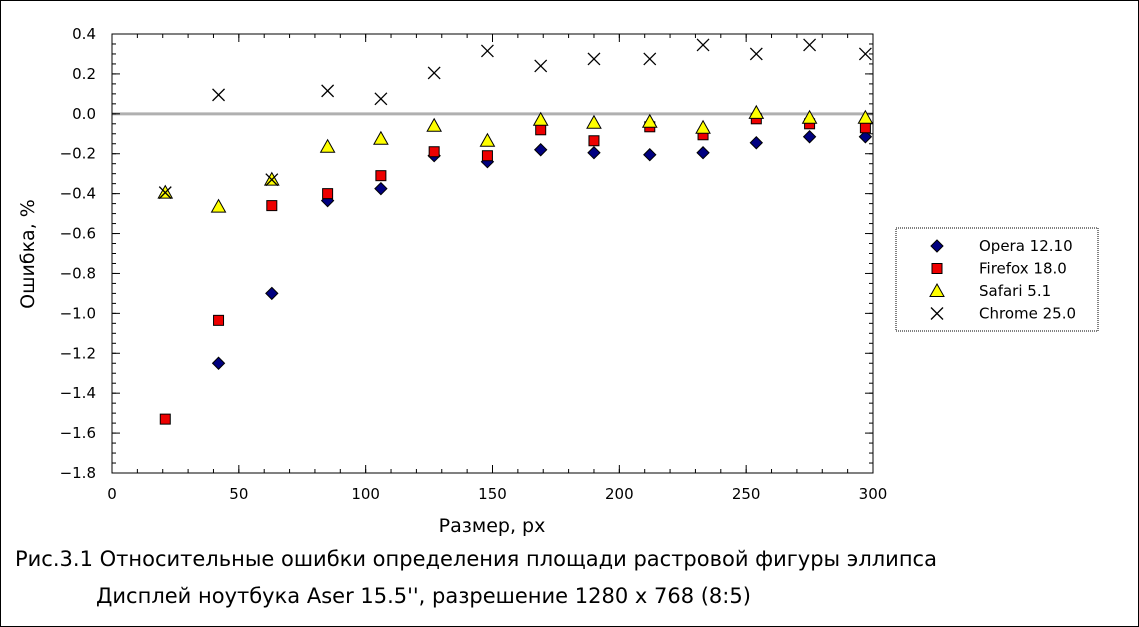  What do you see at coordinates (492, 494) in the screenshot?
I see `x-tick-label: 150` at bounding box center [492, 494].